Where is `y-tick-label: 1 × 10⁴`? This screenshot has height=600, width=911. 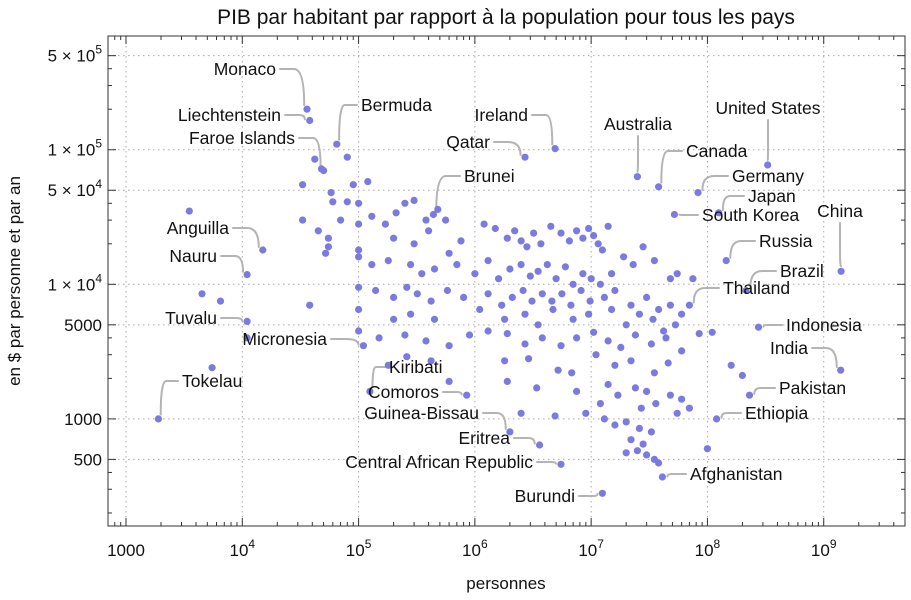 y-tick-label: 1 × 10⁴ is located at coordinates (75, 282).